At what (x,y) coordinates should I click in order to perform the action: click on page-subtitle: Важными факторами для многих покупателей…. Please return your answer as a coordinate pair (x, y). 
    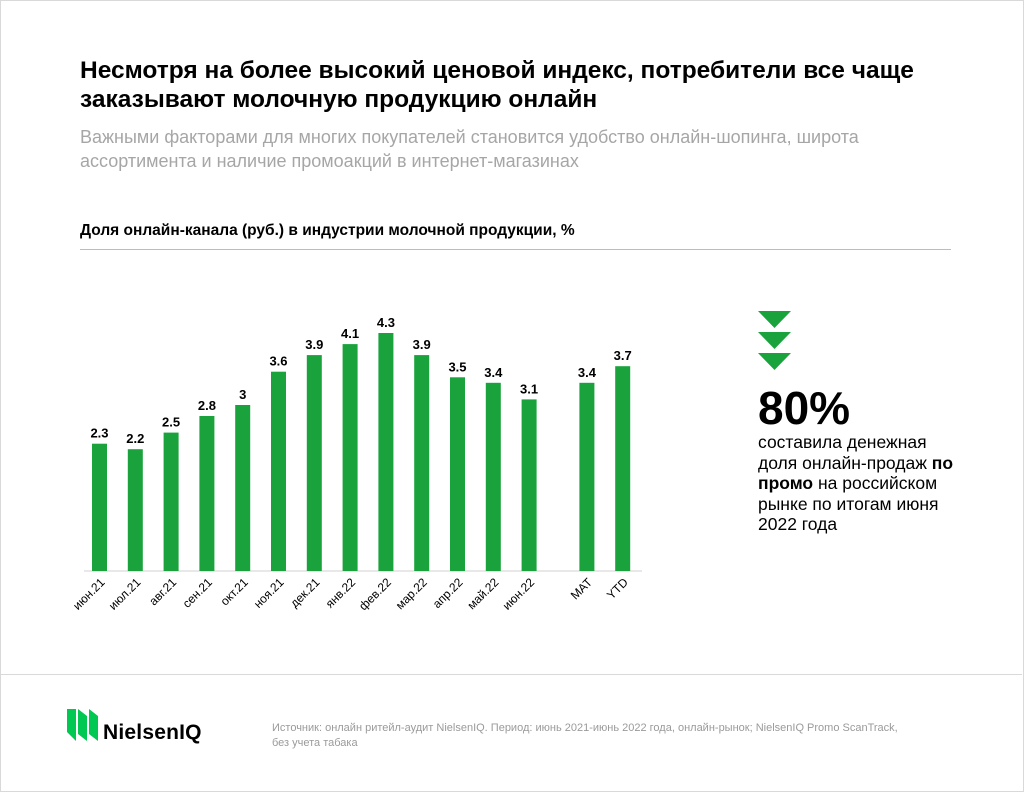
    Looking at the image, I should click on (469, 149).